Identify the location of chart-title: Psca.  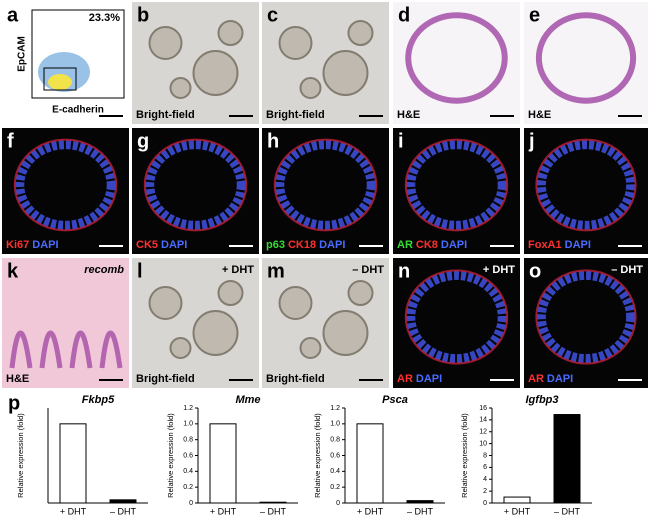
(395, 400).